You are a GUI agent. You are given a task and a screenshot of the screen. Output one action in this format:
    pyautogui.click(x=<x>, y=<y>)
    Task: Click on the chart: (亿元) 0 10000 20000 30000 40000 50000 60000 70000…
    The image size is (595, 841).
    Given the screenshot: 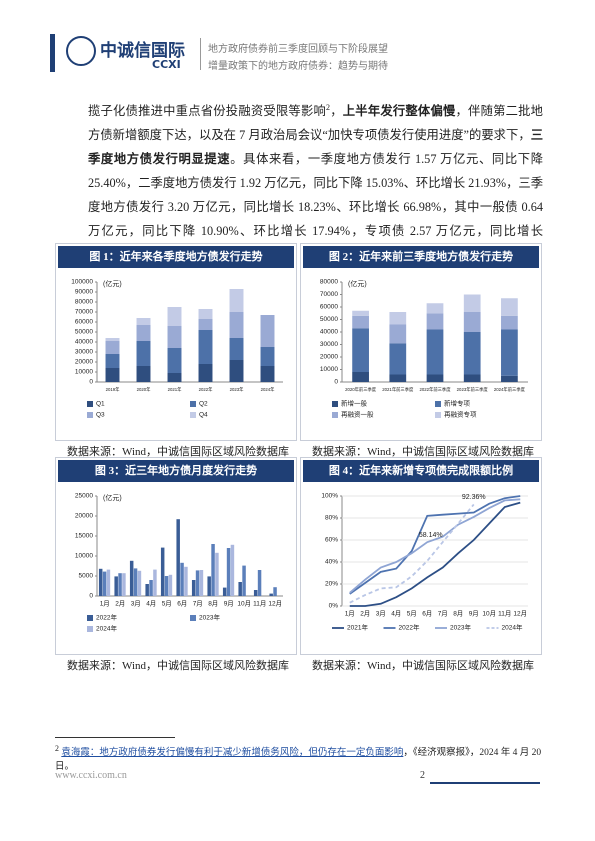 What is the action you would take?
    pyautogui.click(x=424, y=349)
    